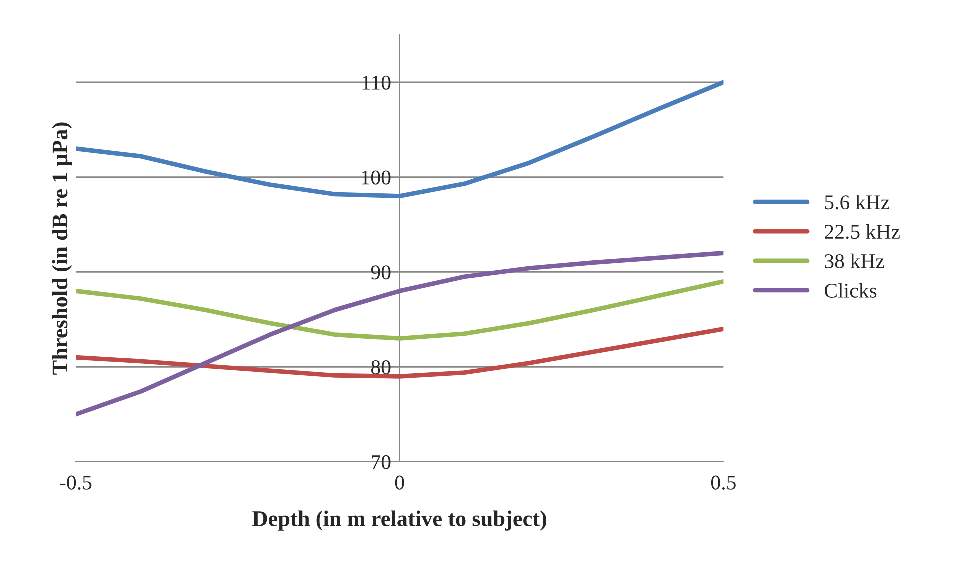 The image size is (956, 577). I want to click on legend-label: 5.6 kHz, so click(857, 202).